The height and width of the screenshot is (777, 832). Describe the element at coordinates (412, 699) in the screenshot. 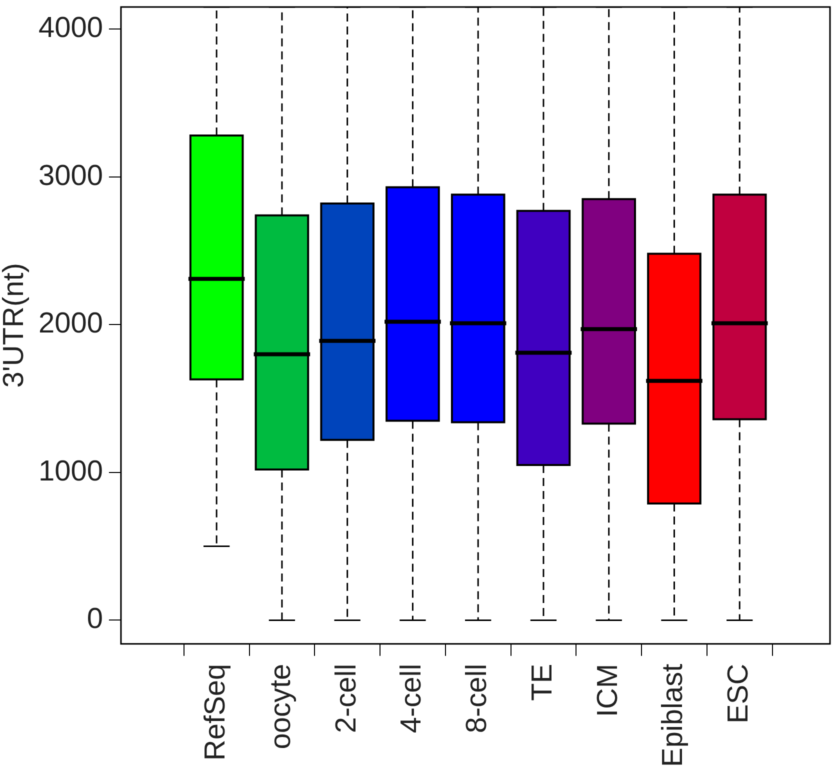

I see `x-tick-label: 4-cell` at that location.